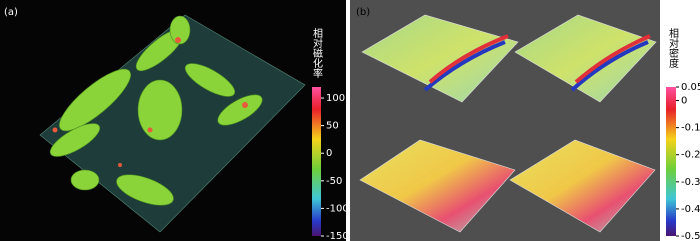  What do you see at coordinates (673, 48) in the screenshot?
I see `colorbar-title: 相对密度` at bounding box center [673, 48].